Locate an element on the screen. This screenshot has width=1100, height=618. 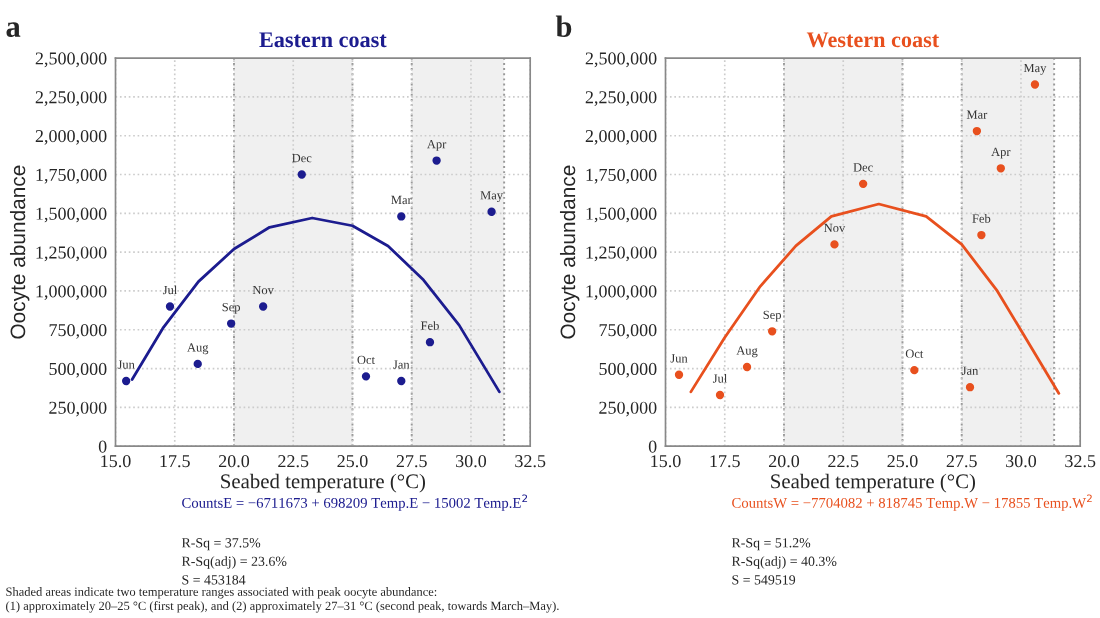
chart-title: Western coast is located at coordinates (873, 40).